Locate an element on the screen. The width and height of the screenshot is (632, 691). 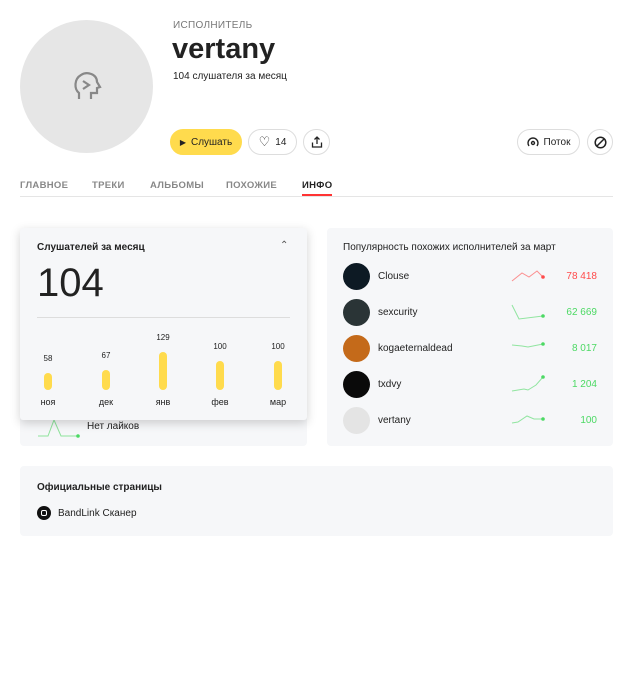
block-icon is located at coordinates (600, 142).